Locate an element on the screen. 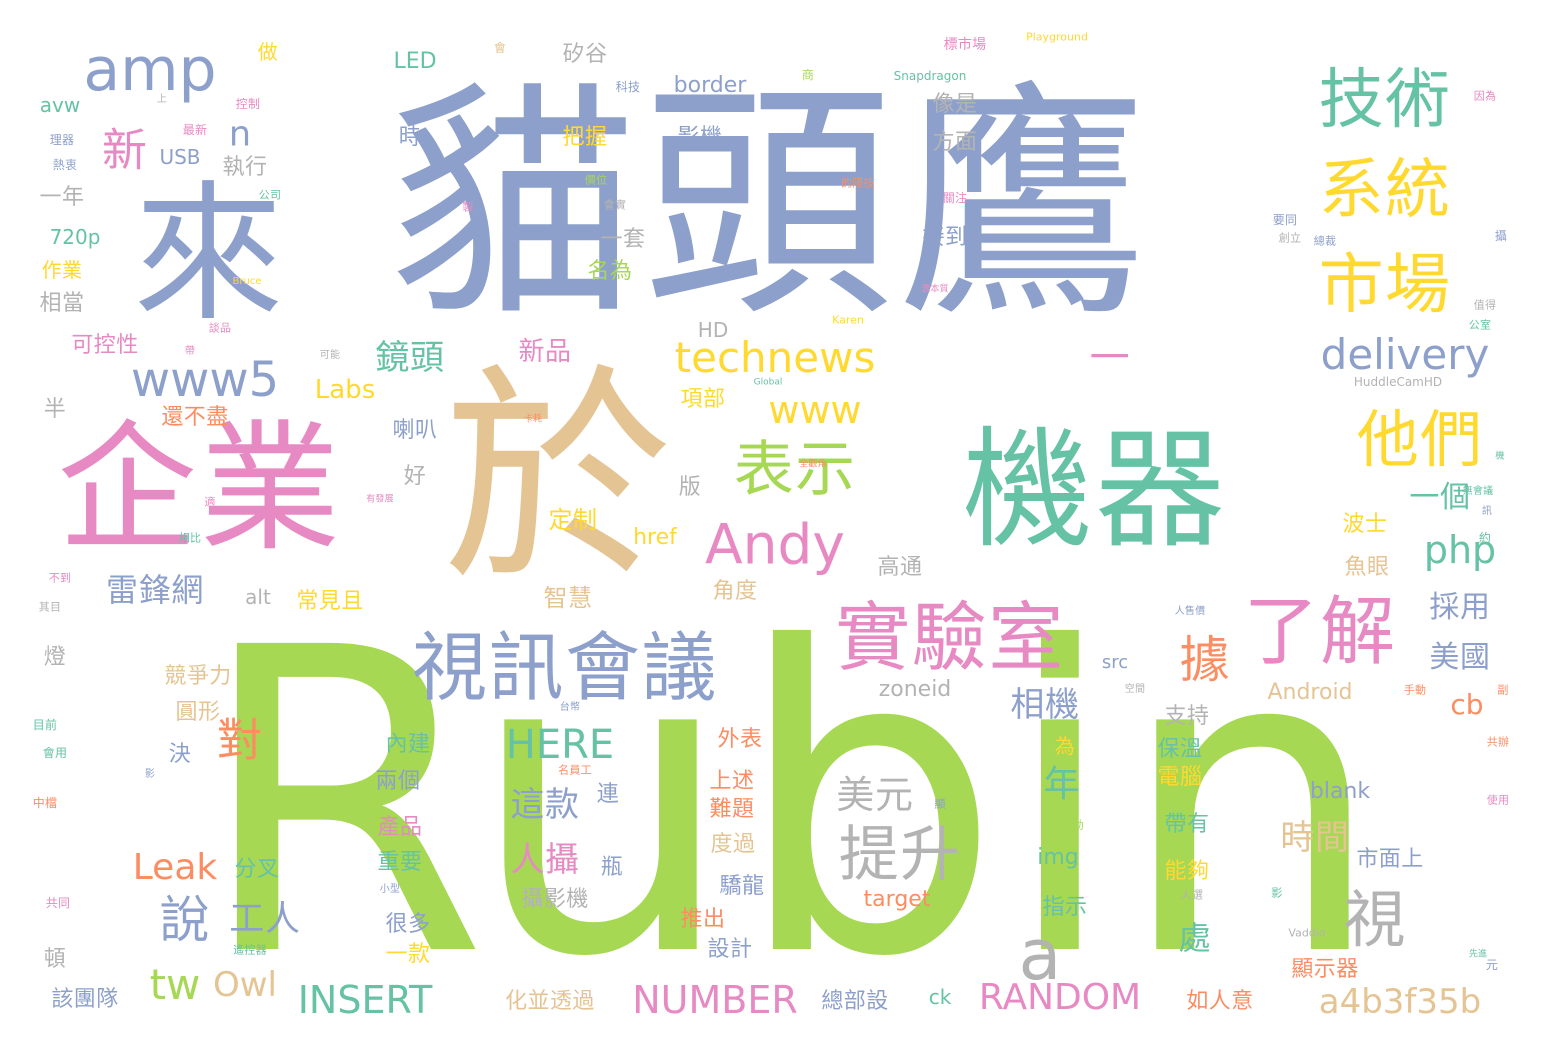  cloud-word: 使用 is located at coordinates (1498, 800).